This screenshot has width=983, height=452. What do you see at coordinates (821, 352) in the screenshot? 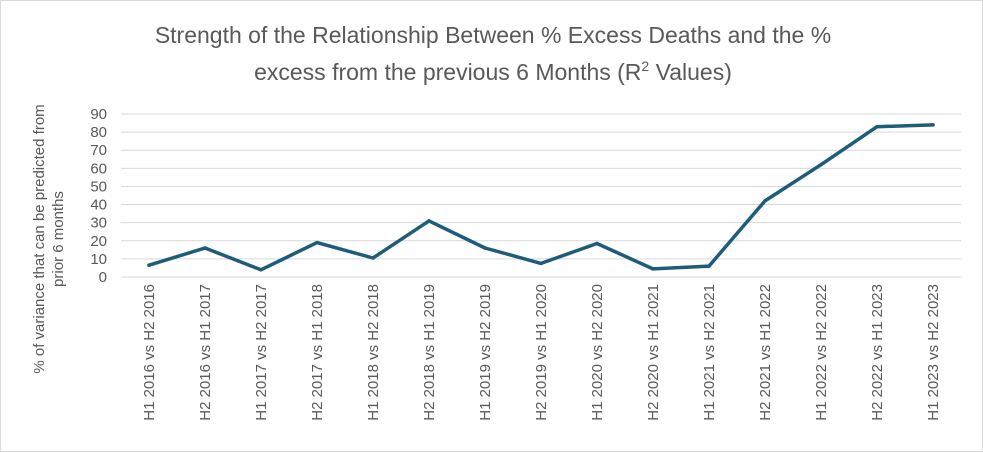
I see `x-tick-label: H1 2022 vs H2 2022` at bounding box center [821, 352].